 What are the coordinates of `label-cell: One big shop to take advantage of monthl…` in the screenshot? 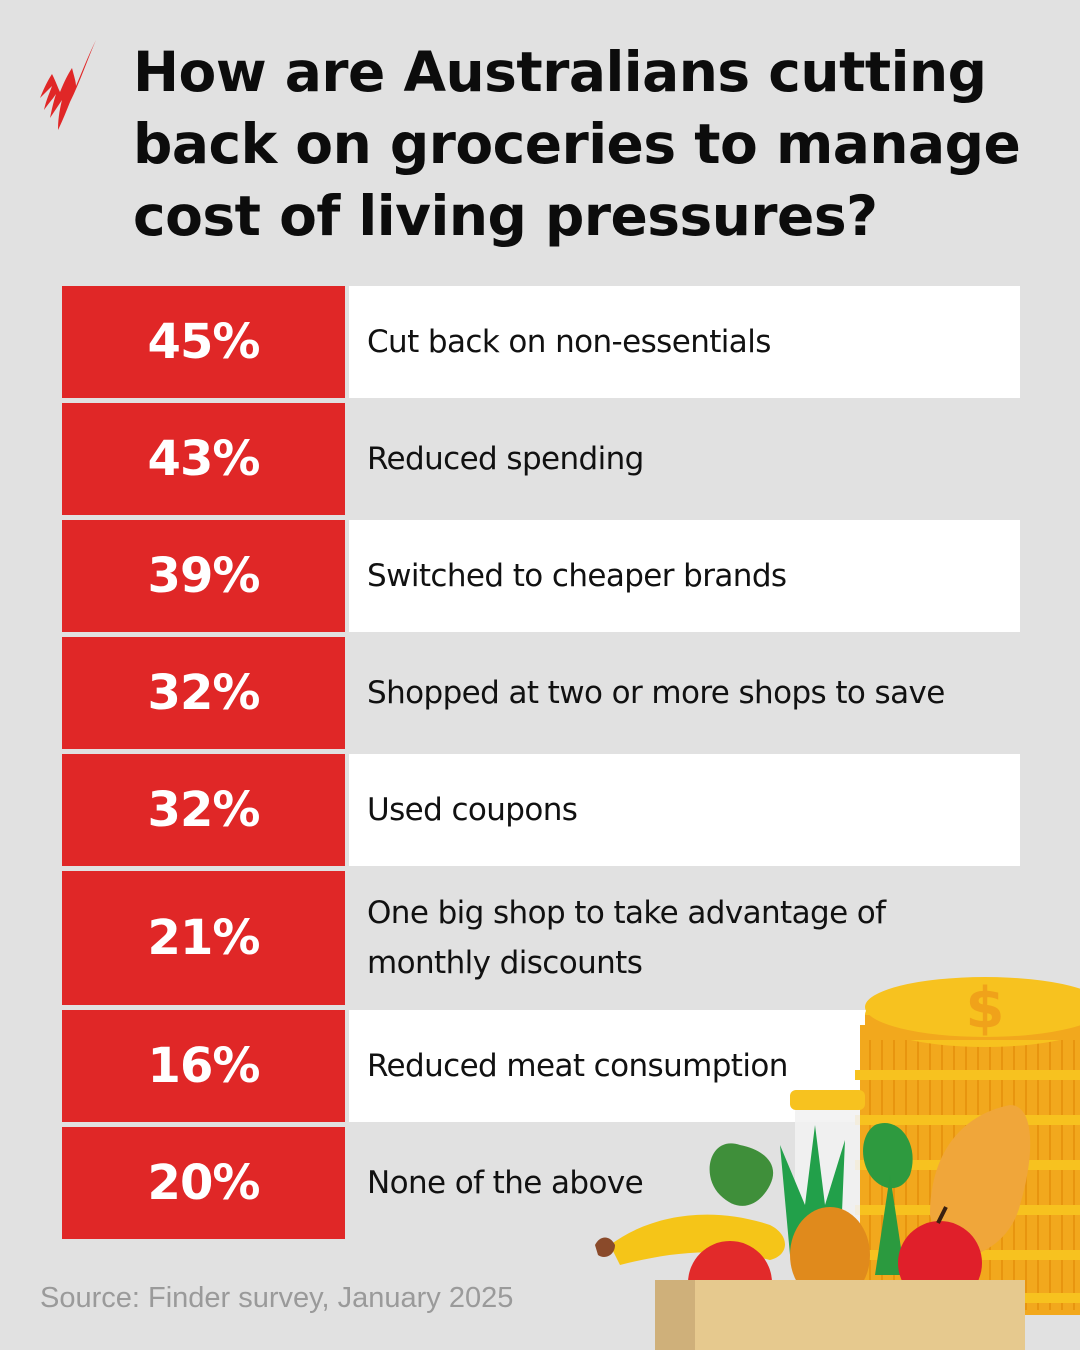 It's located at (684, 938).